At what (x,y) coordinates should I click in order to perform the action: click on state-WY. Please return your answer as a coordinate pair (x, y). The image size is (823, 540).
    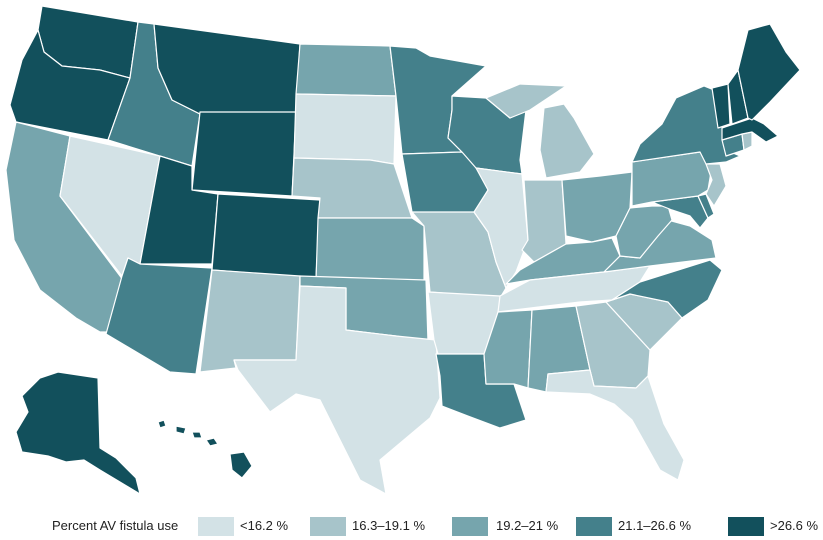
    Looking at the image, I should click on (244, 154).